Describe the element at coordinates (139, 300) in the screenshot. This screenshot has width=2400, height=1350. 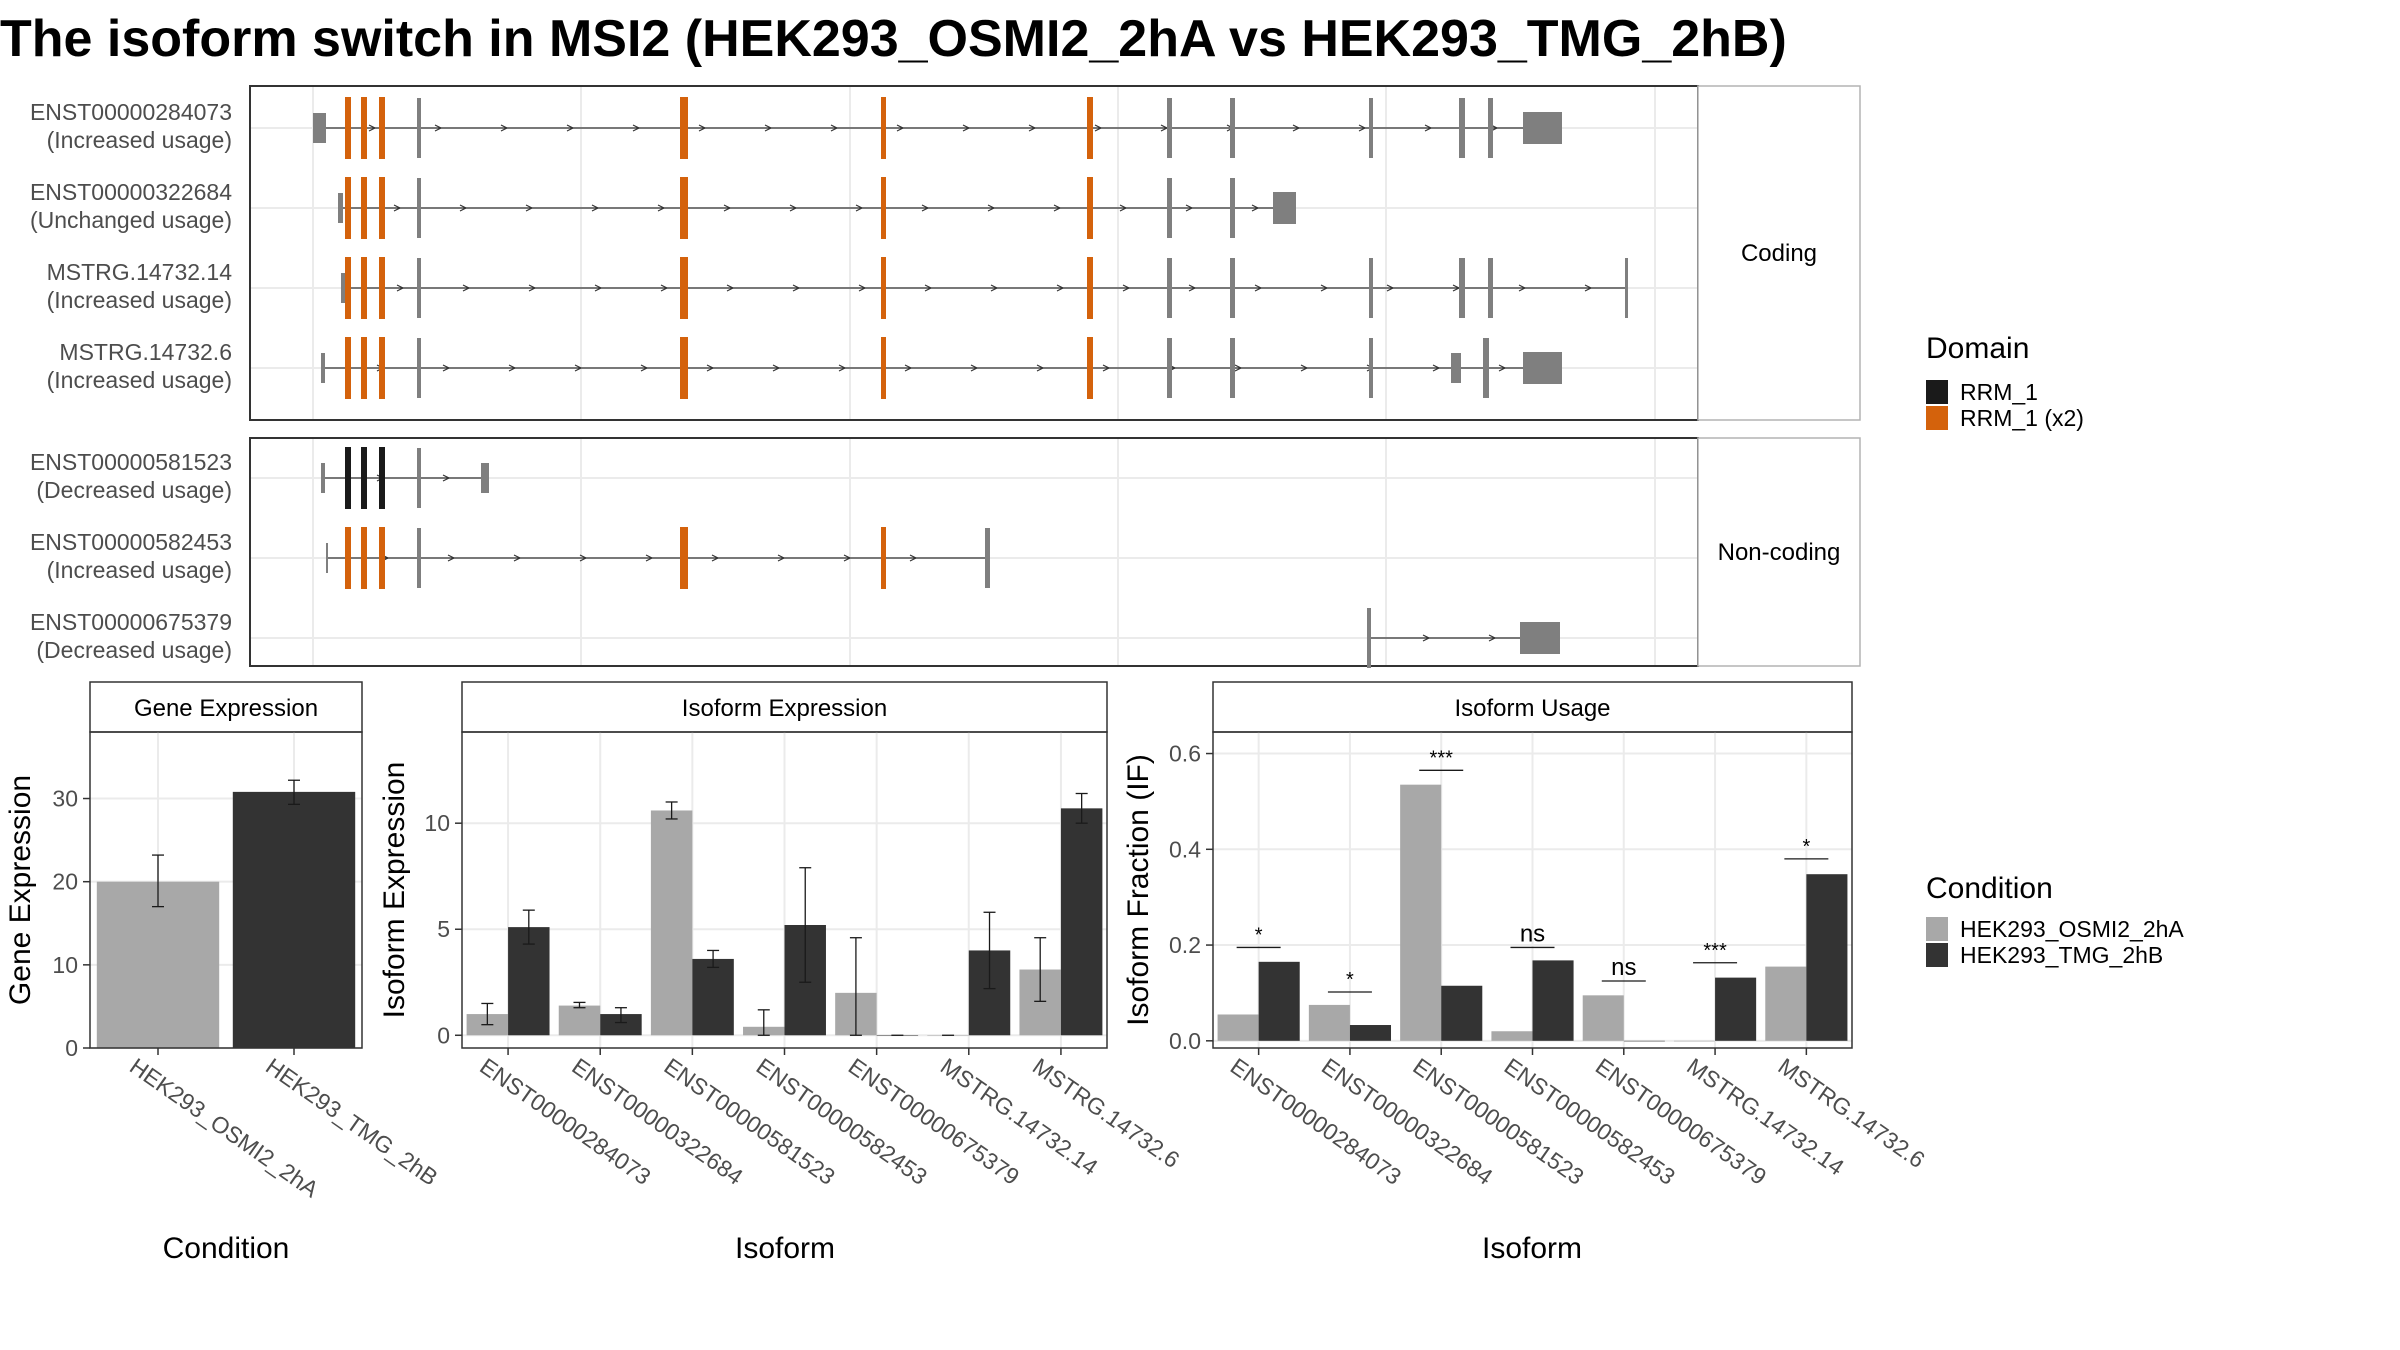
I see `transcript-usage: (Increased usage)` at that location.